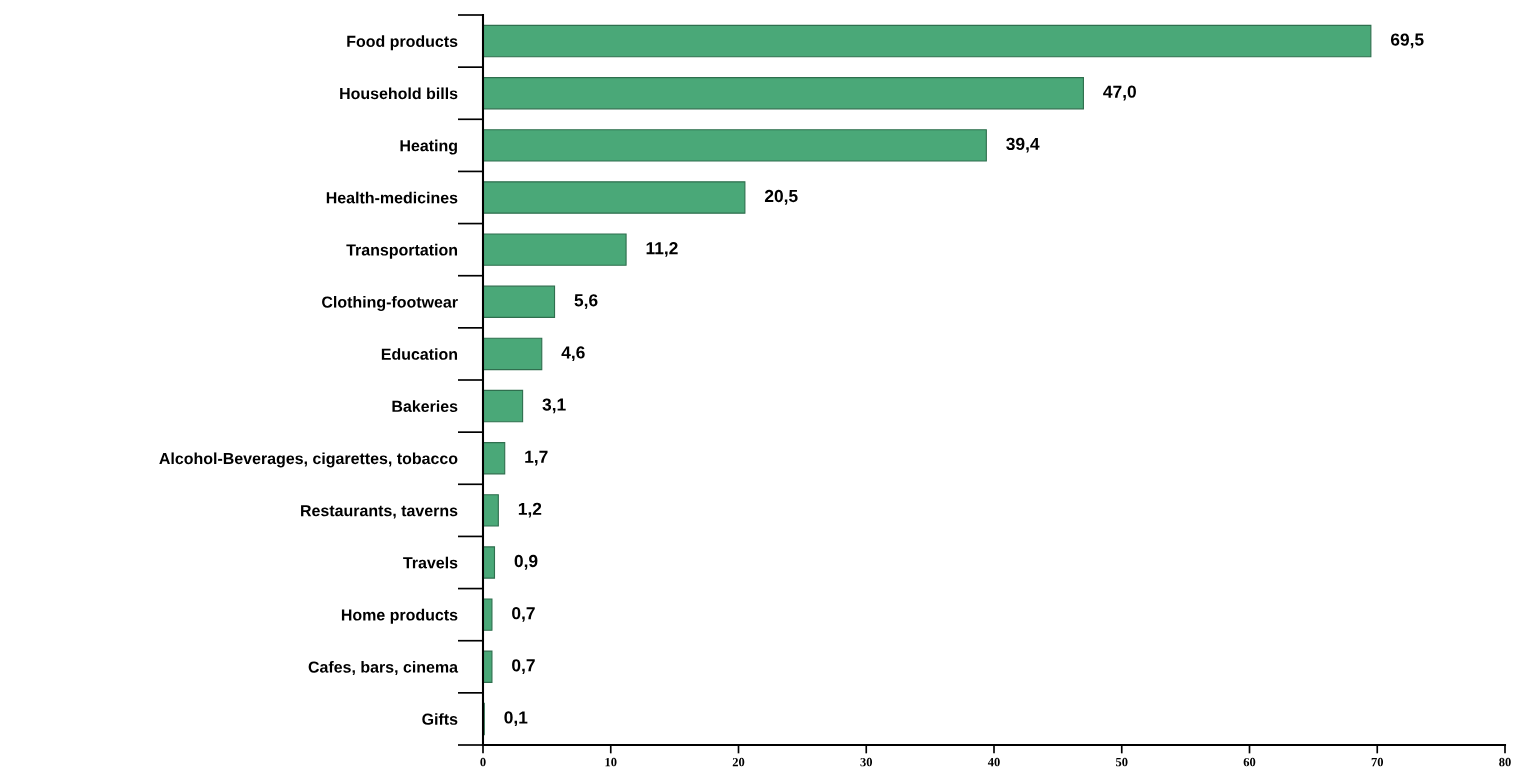  What do you see at coordinates (402, 43) in the screenshot?
I see `y-tick-label: Food products` at bounding box center [402, 43].